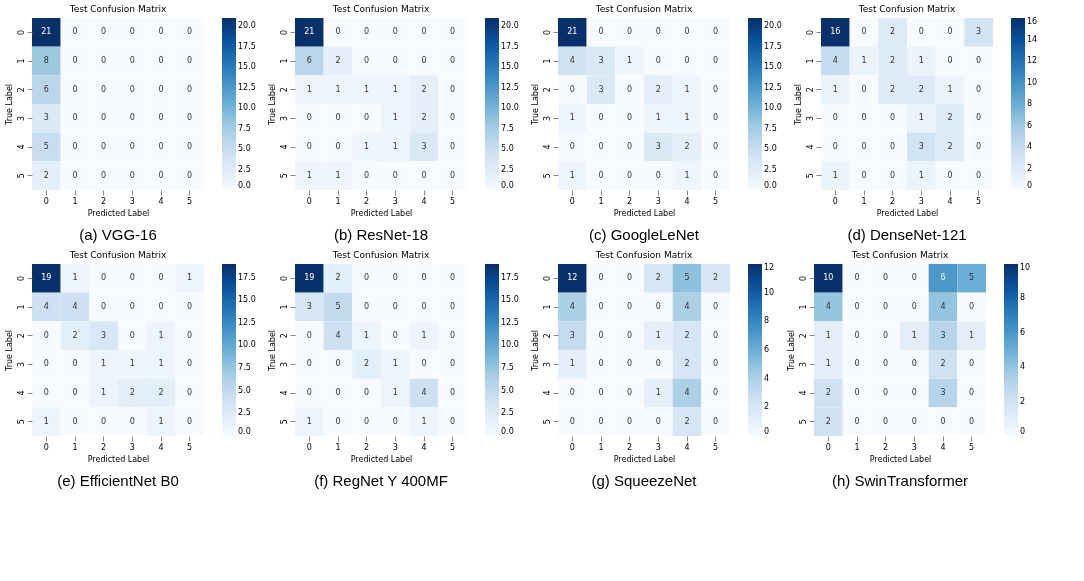  I want to click on x-tick-label: 1, so click(338, 201).